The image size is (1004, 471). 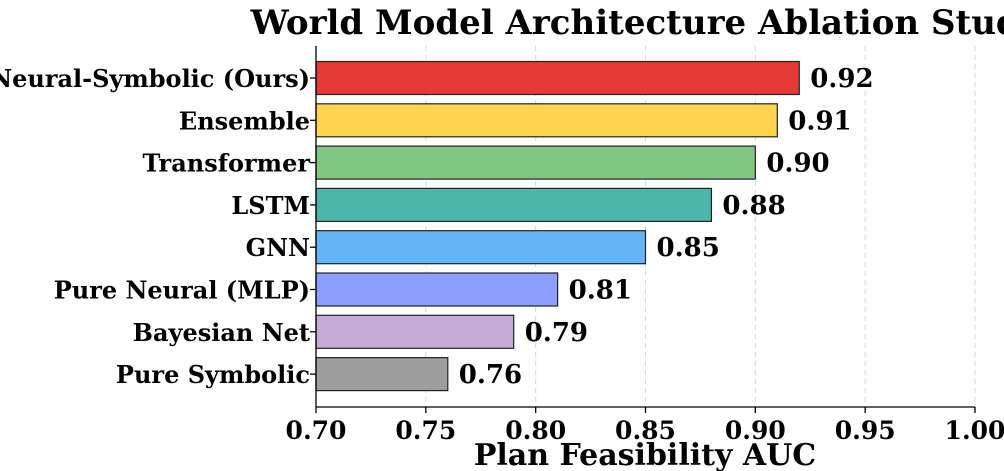 What do you see at coordinates (182, 290) in the screenshot?
I see `y-tick-label: Pure Neural (MLP)` at bounding box center [182, 290].